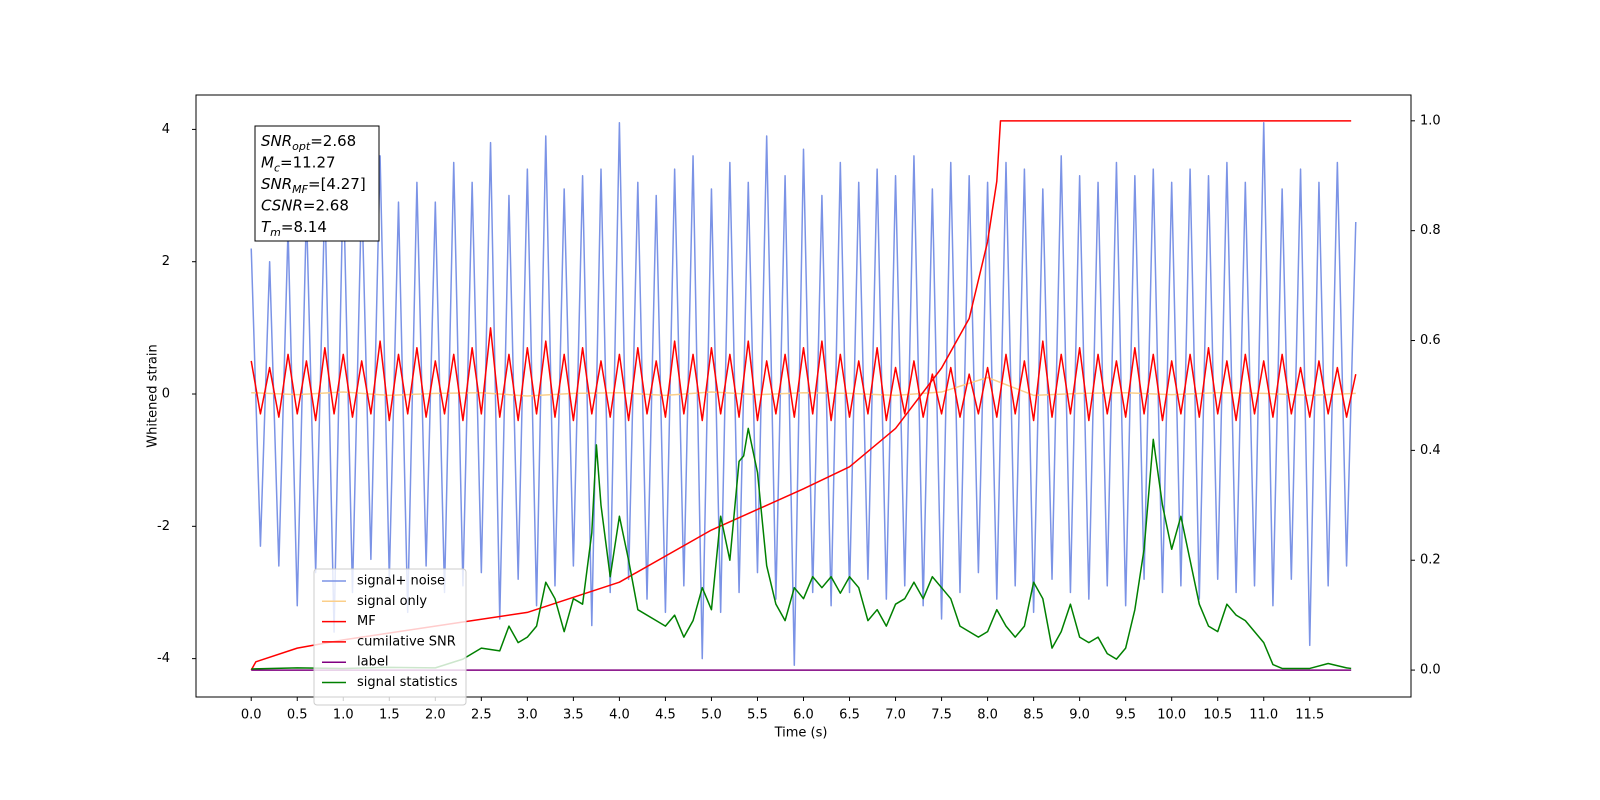 The height and width of the screenshot is (800, 1600). Describe the element at coordinates (803, 715) in the screenshot. I see `x-tick-label: 6.0` at that location.